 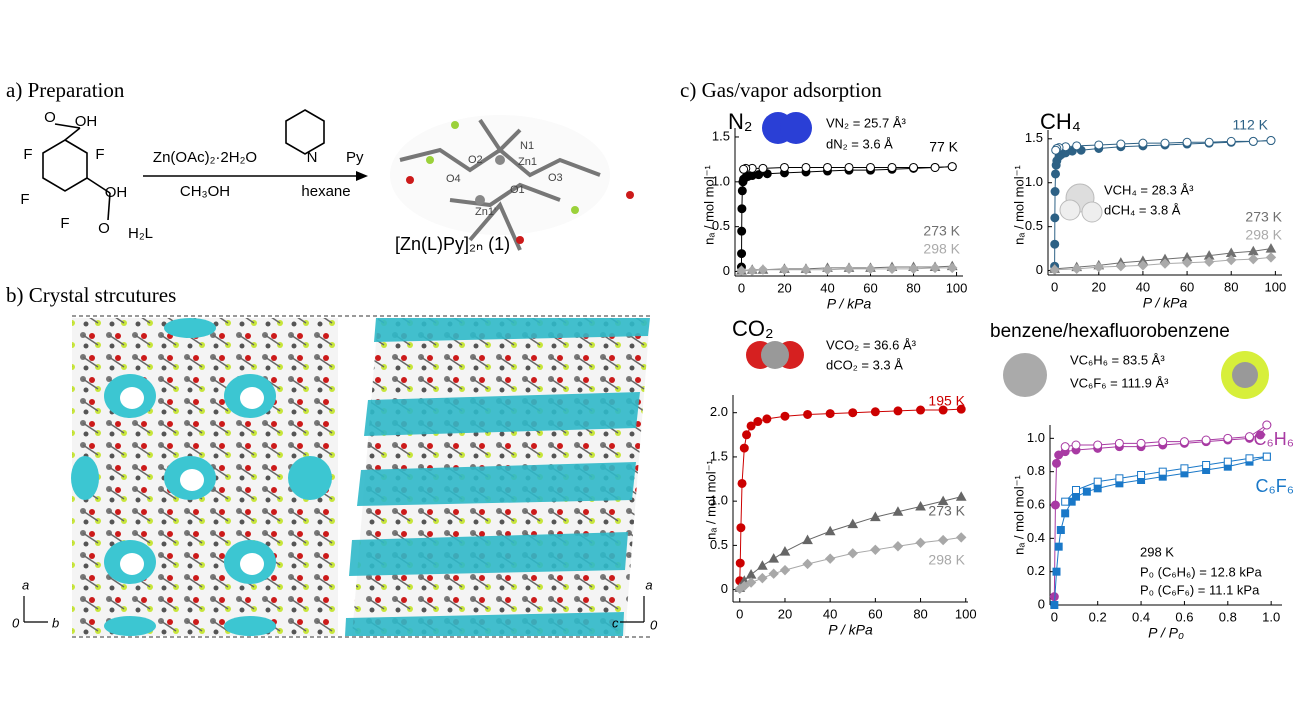 What do you see at coordinates (1036, 503) in the screenshot?
I see `y-tick-label: 0.6` at bounding box center [1036, 503].